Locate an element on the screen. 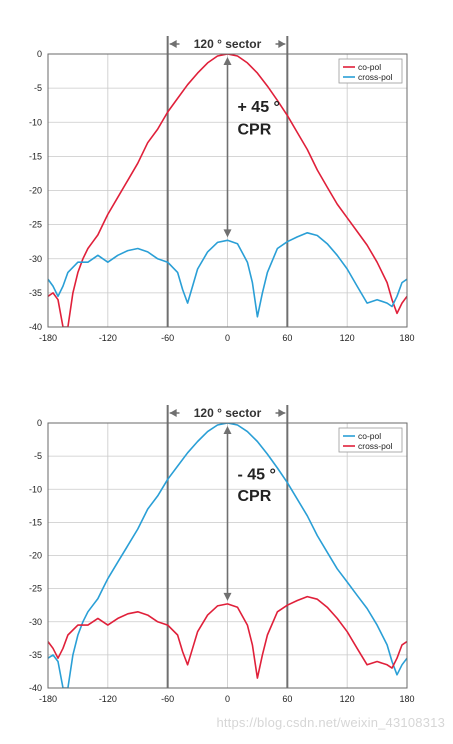 This screenshot has height=744, width=453. annotation-angle: - 45 ° is located at coordinates (257, 474).